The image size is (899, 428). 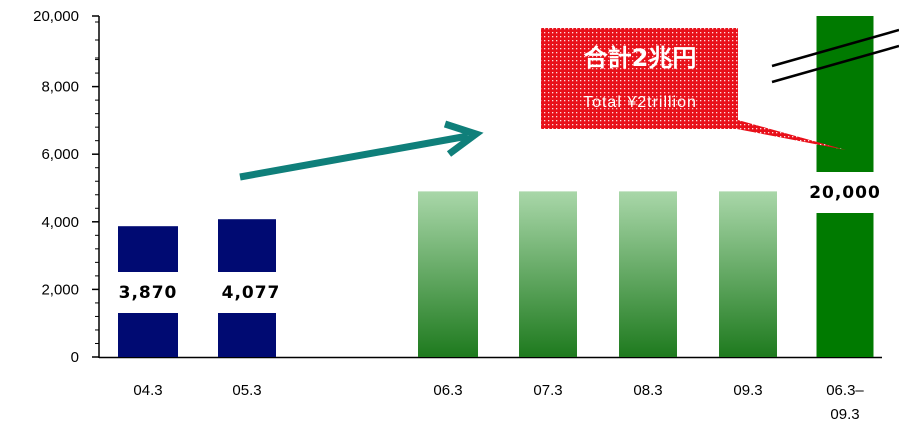 What do you see at coordinates (60, 289) in the screenshot?
I see `y-tick-label: 2,000` at bounding box center [60, 289].